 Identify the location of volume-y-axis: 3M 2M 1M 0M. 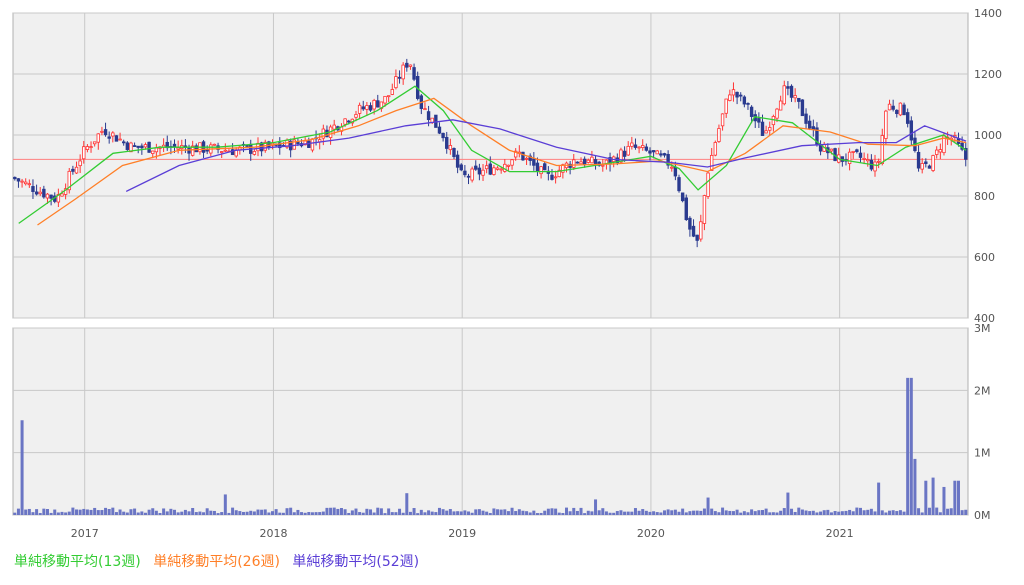
(982, 422).